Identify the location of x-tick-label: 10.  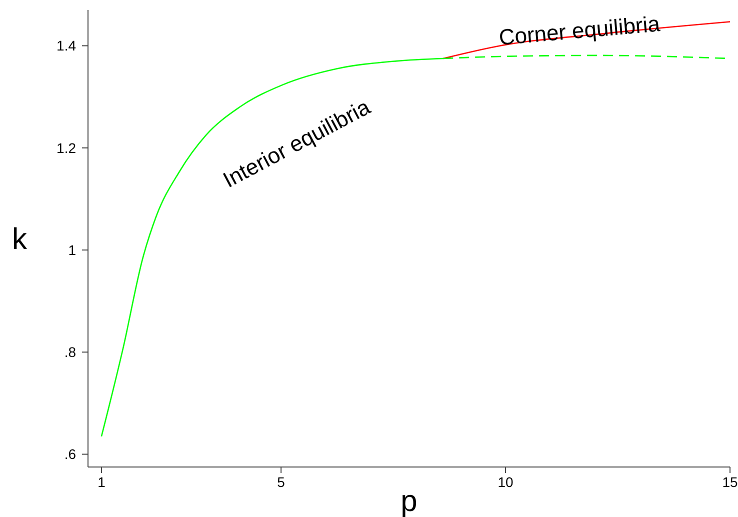
(506, 482).